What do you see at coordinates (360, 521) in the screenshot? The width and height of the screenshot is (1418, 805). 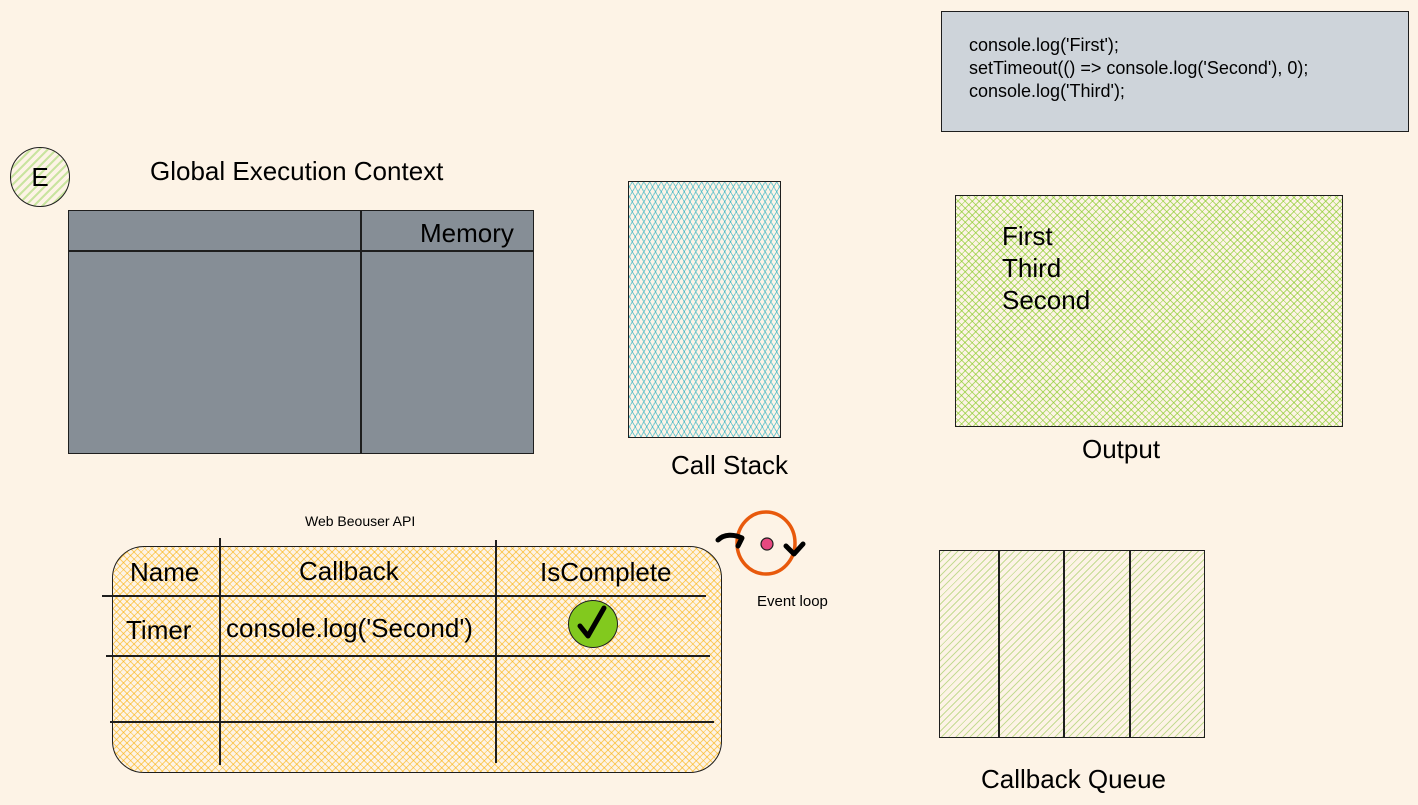 I see `web-api-title: Web Beouser API` at bounding box center [360, 521].